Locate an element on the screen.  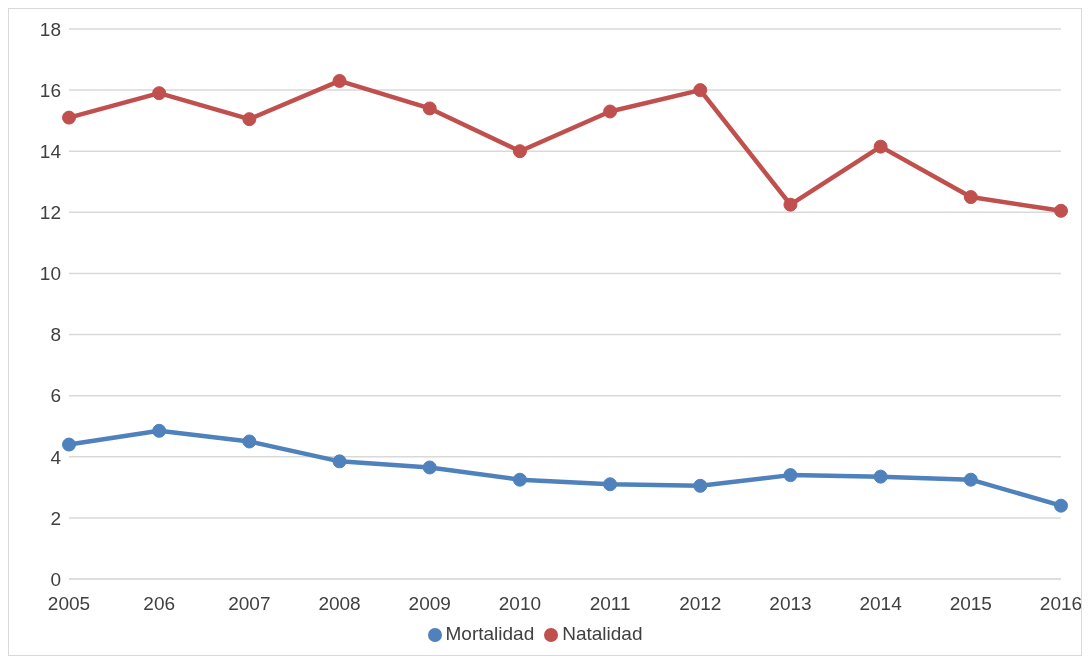
y-tick-label: 12 is located at coordinates (50, 213).